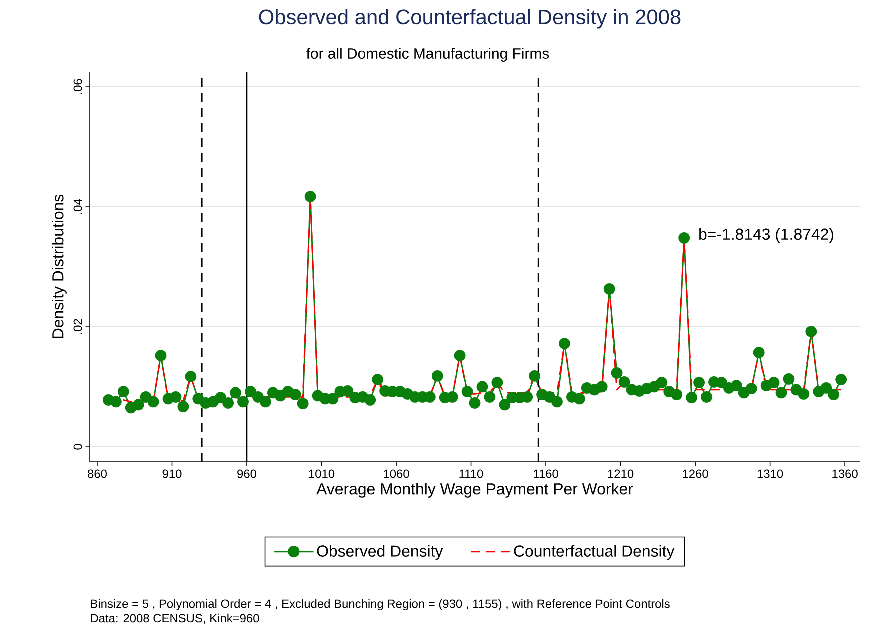 Image resolution: width=877 pixels, height=631 pixels. Describe the element at coordinates (470, 19) in the screenshot. I see `chart-title: Observed and Counterfactual Density in 2008` at that location.